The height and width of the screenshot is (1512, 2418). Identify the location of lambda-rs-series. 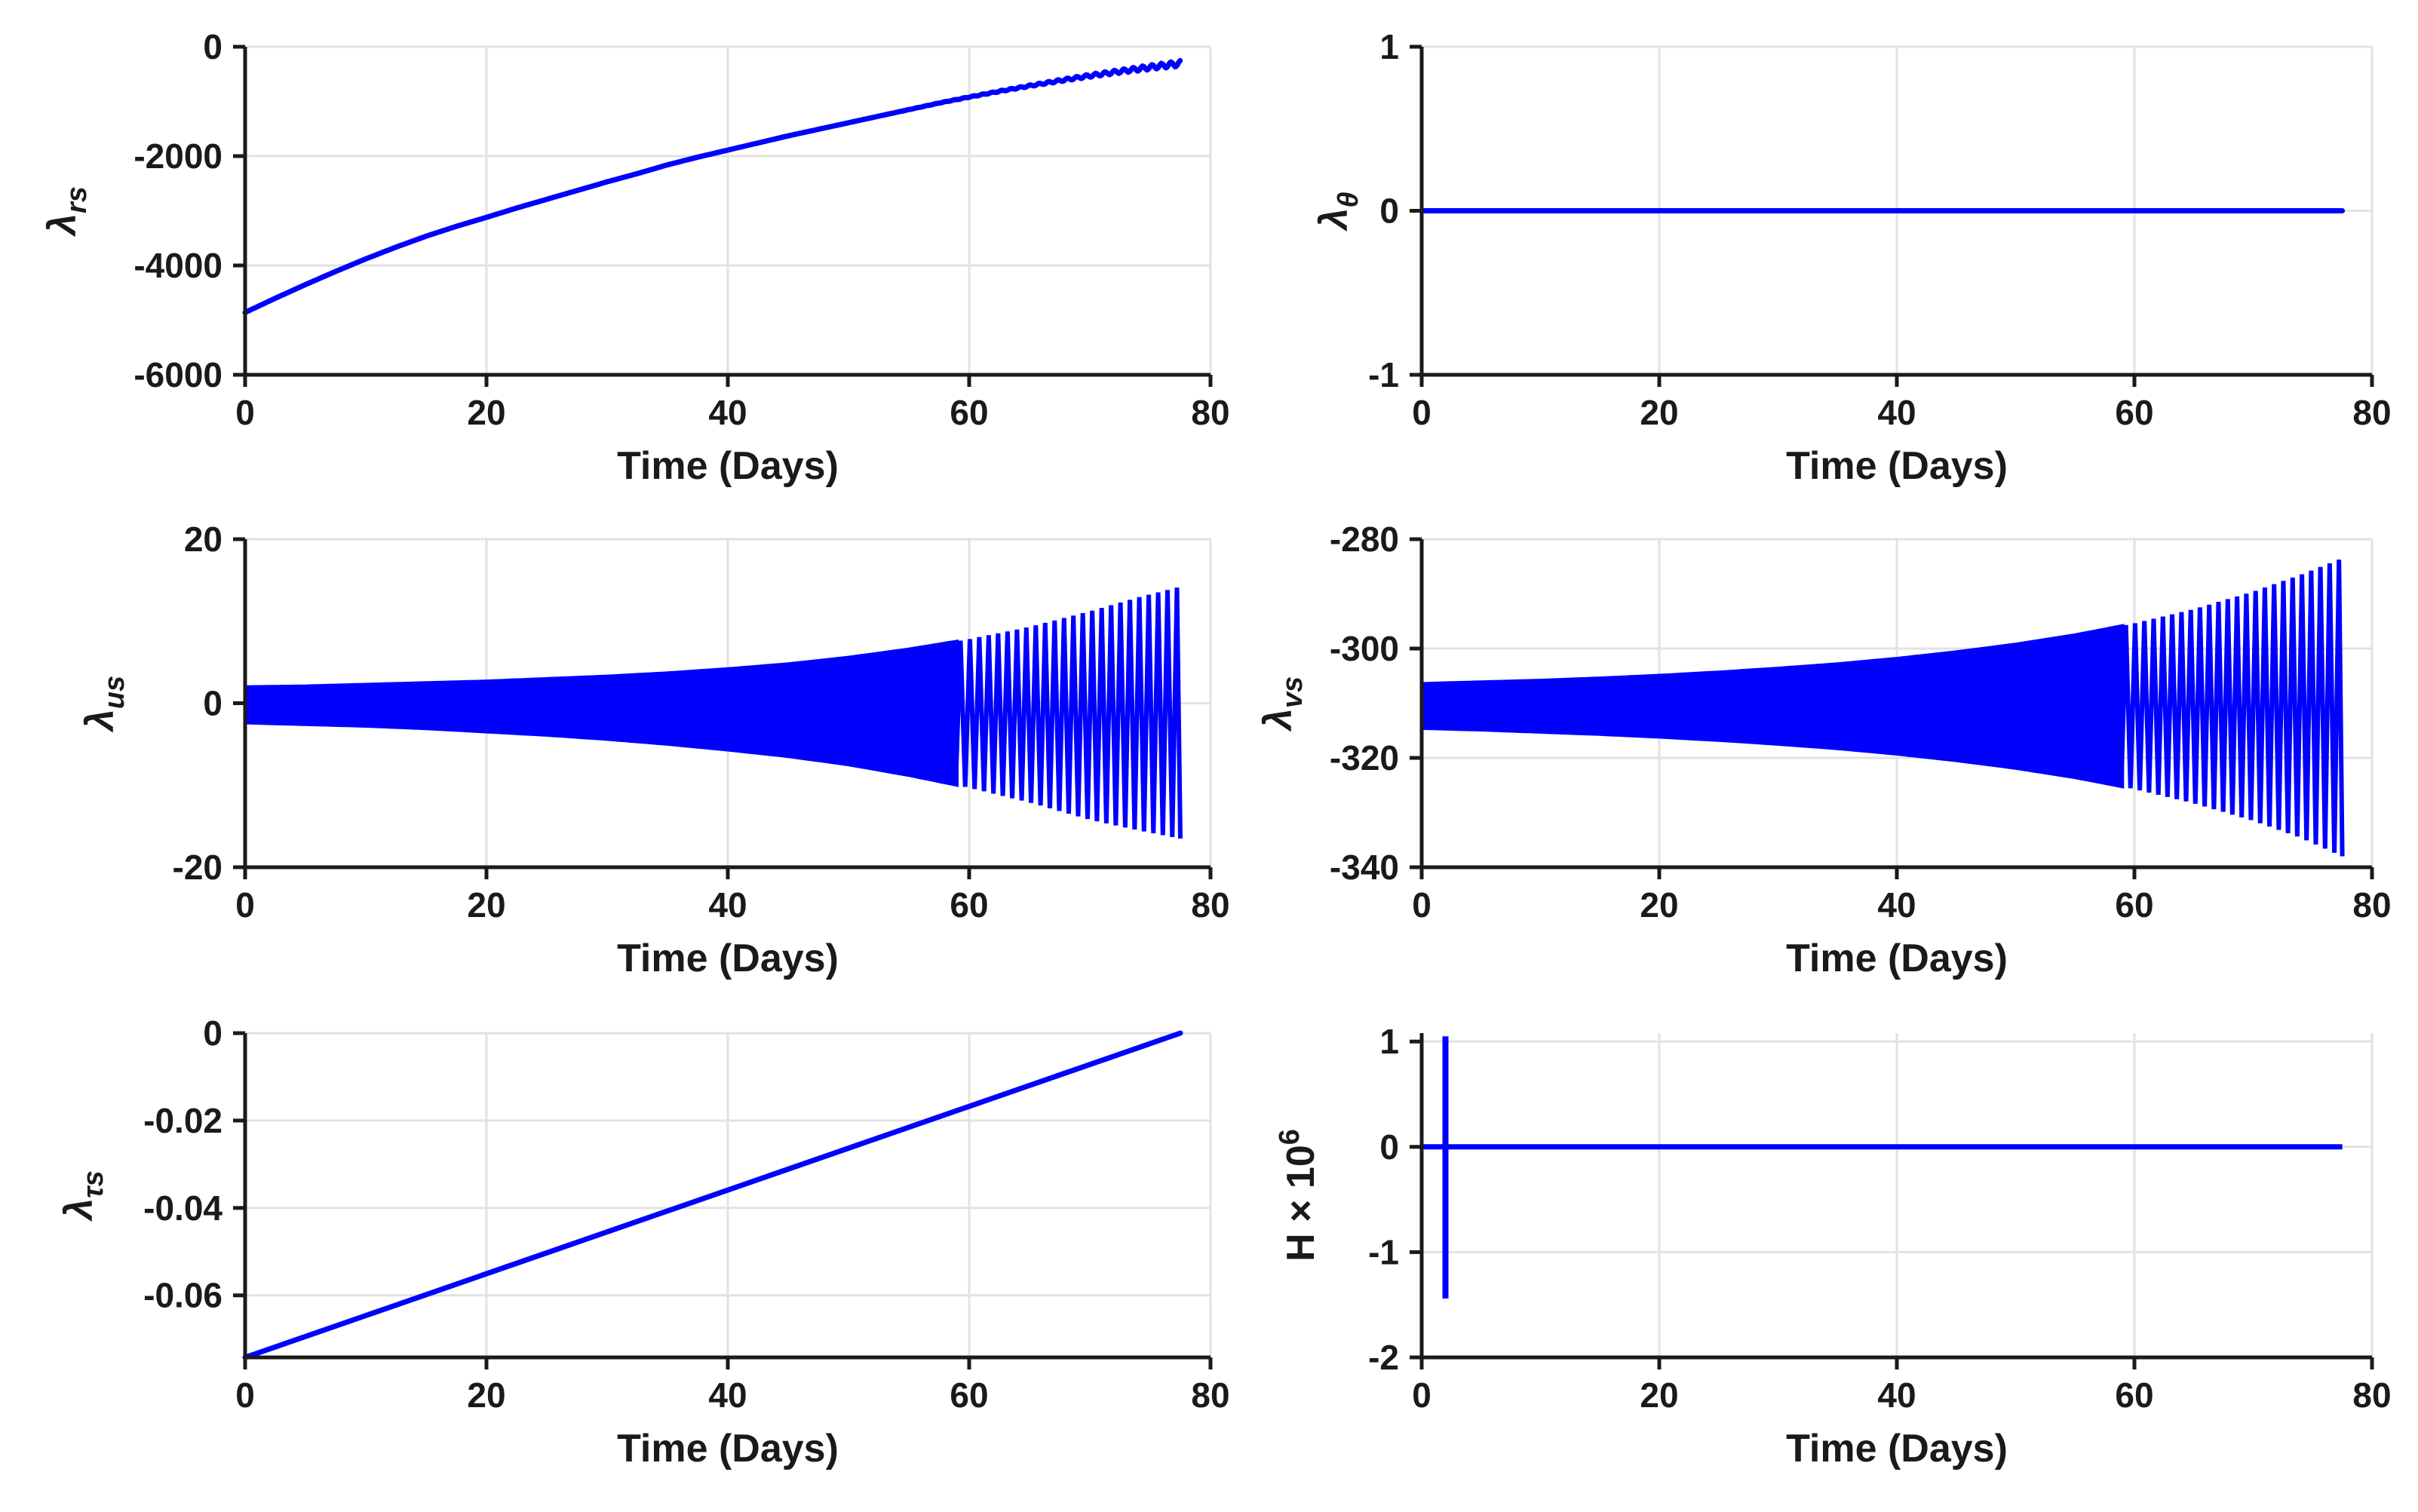
(712, 186).